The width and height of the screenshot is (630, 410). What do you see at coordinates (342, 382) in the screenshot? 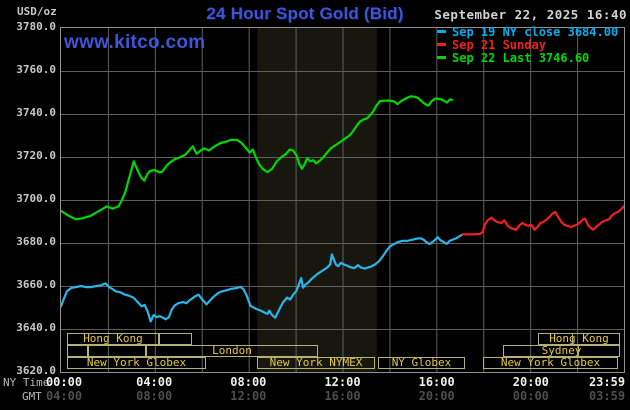
I see `x-axis-ny-tick: 12:00` at bounding box center [342, 382].